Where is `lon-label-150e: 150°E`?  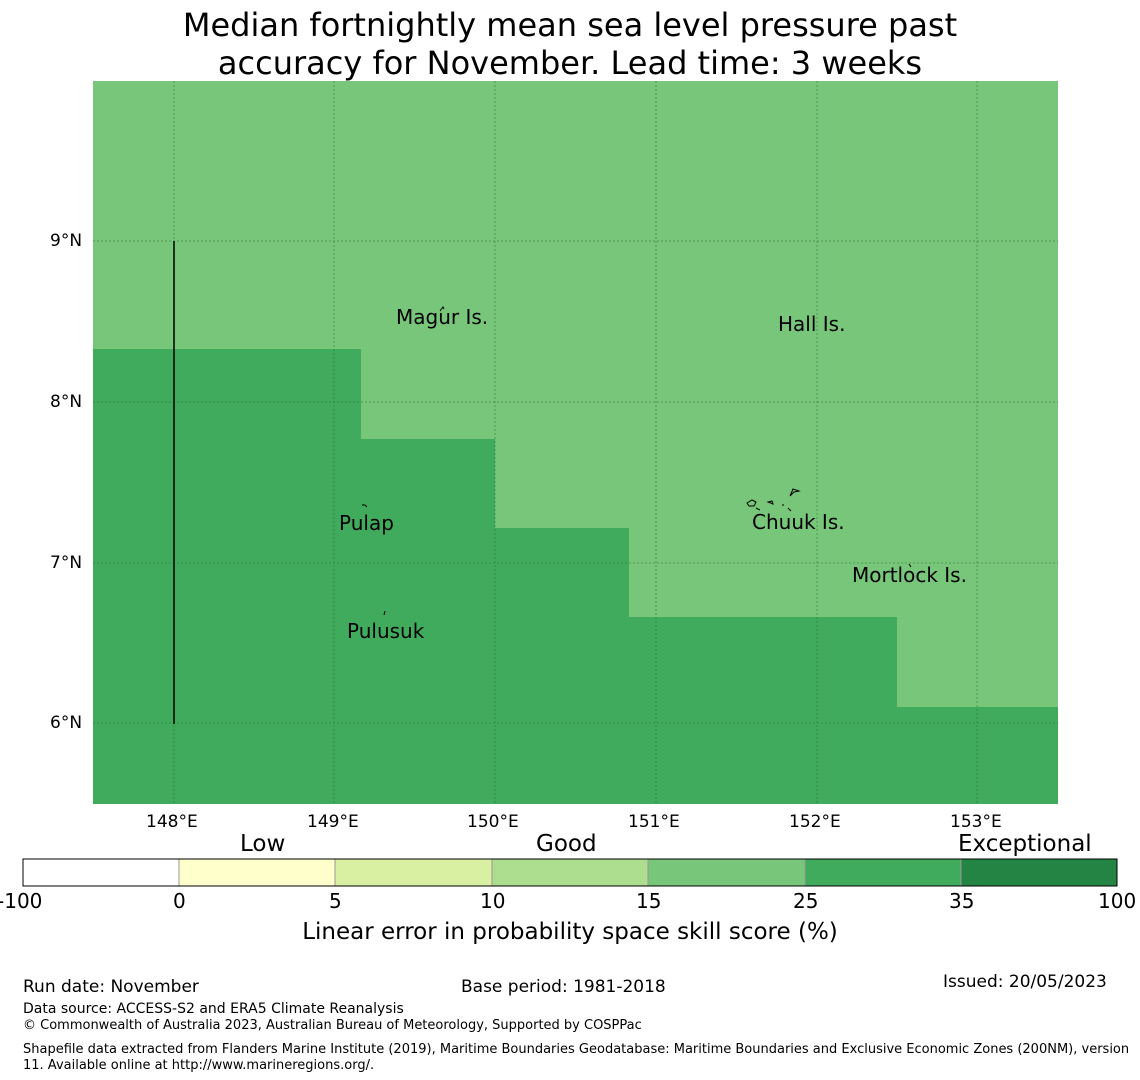 lon-label-150e: 150°E is located at coordinates (493, 822).